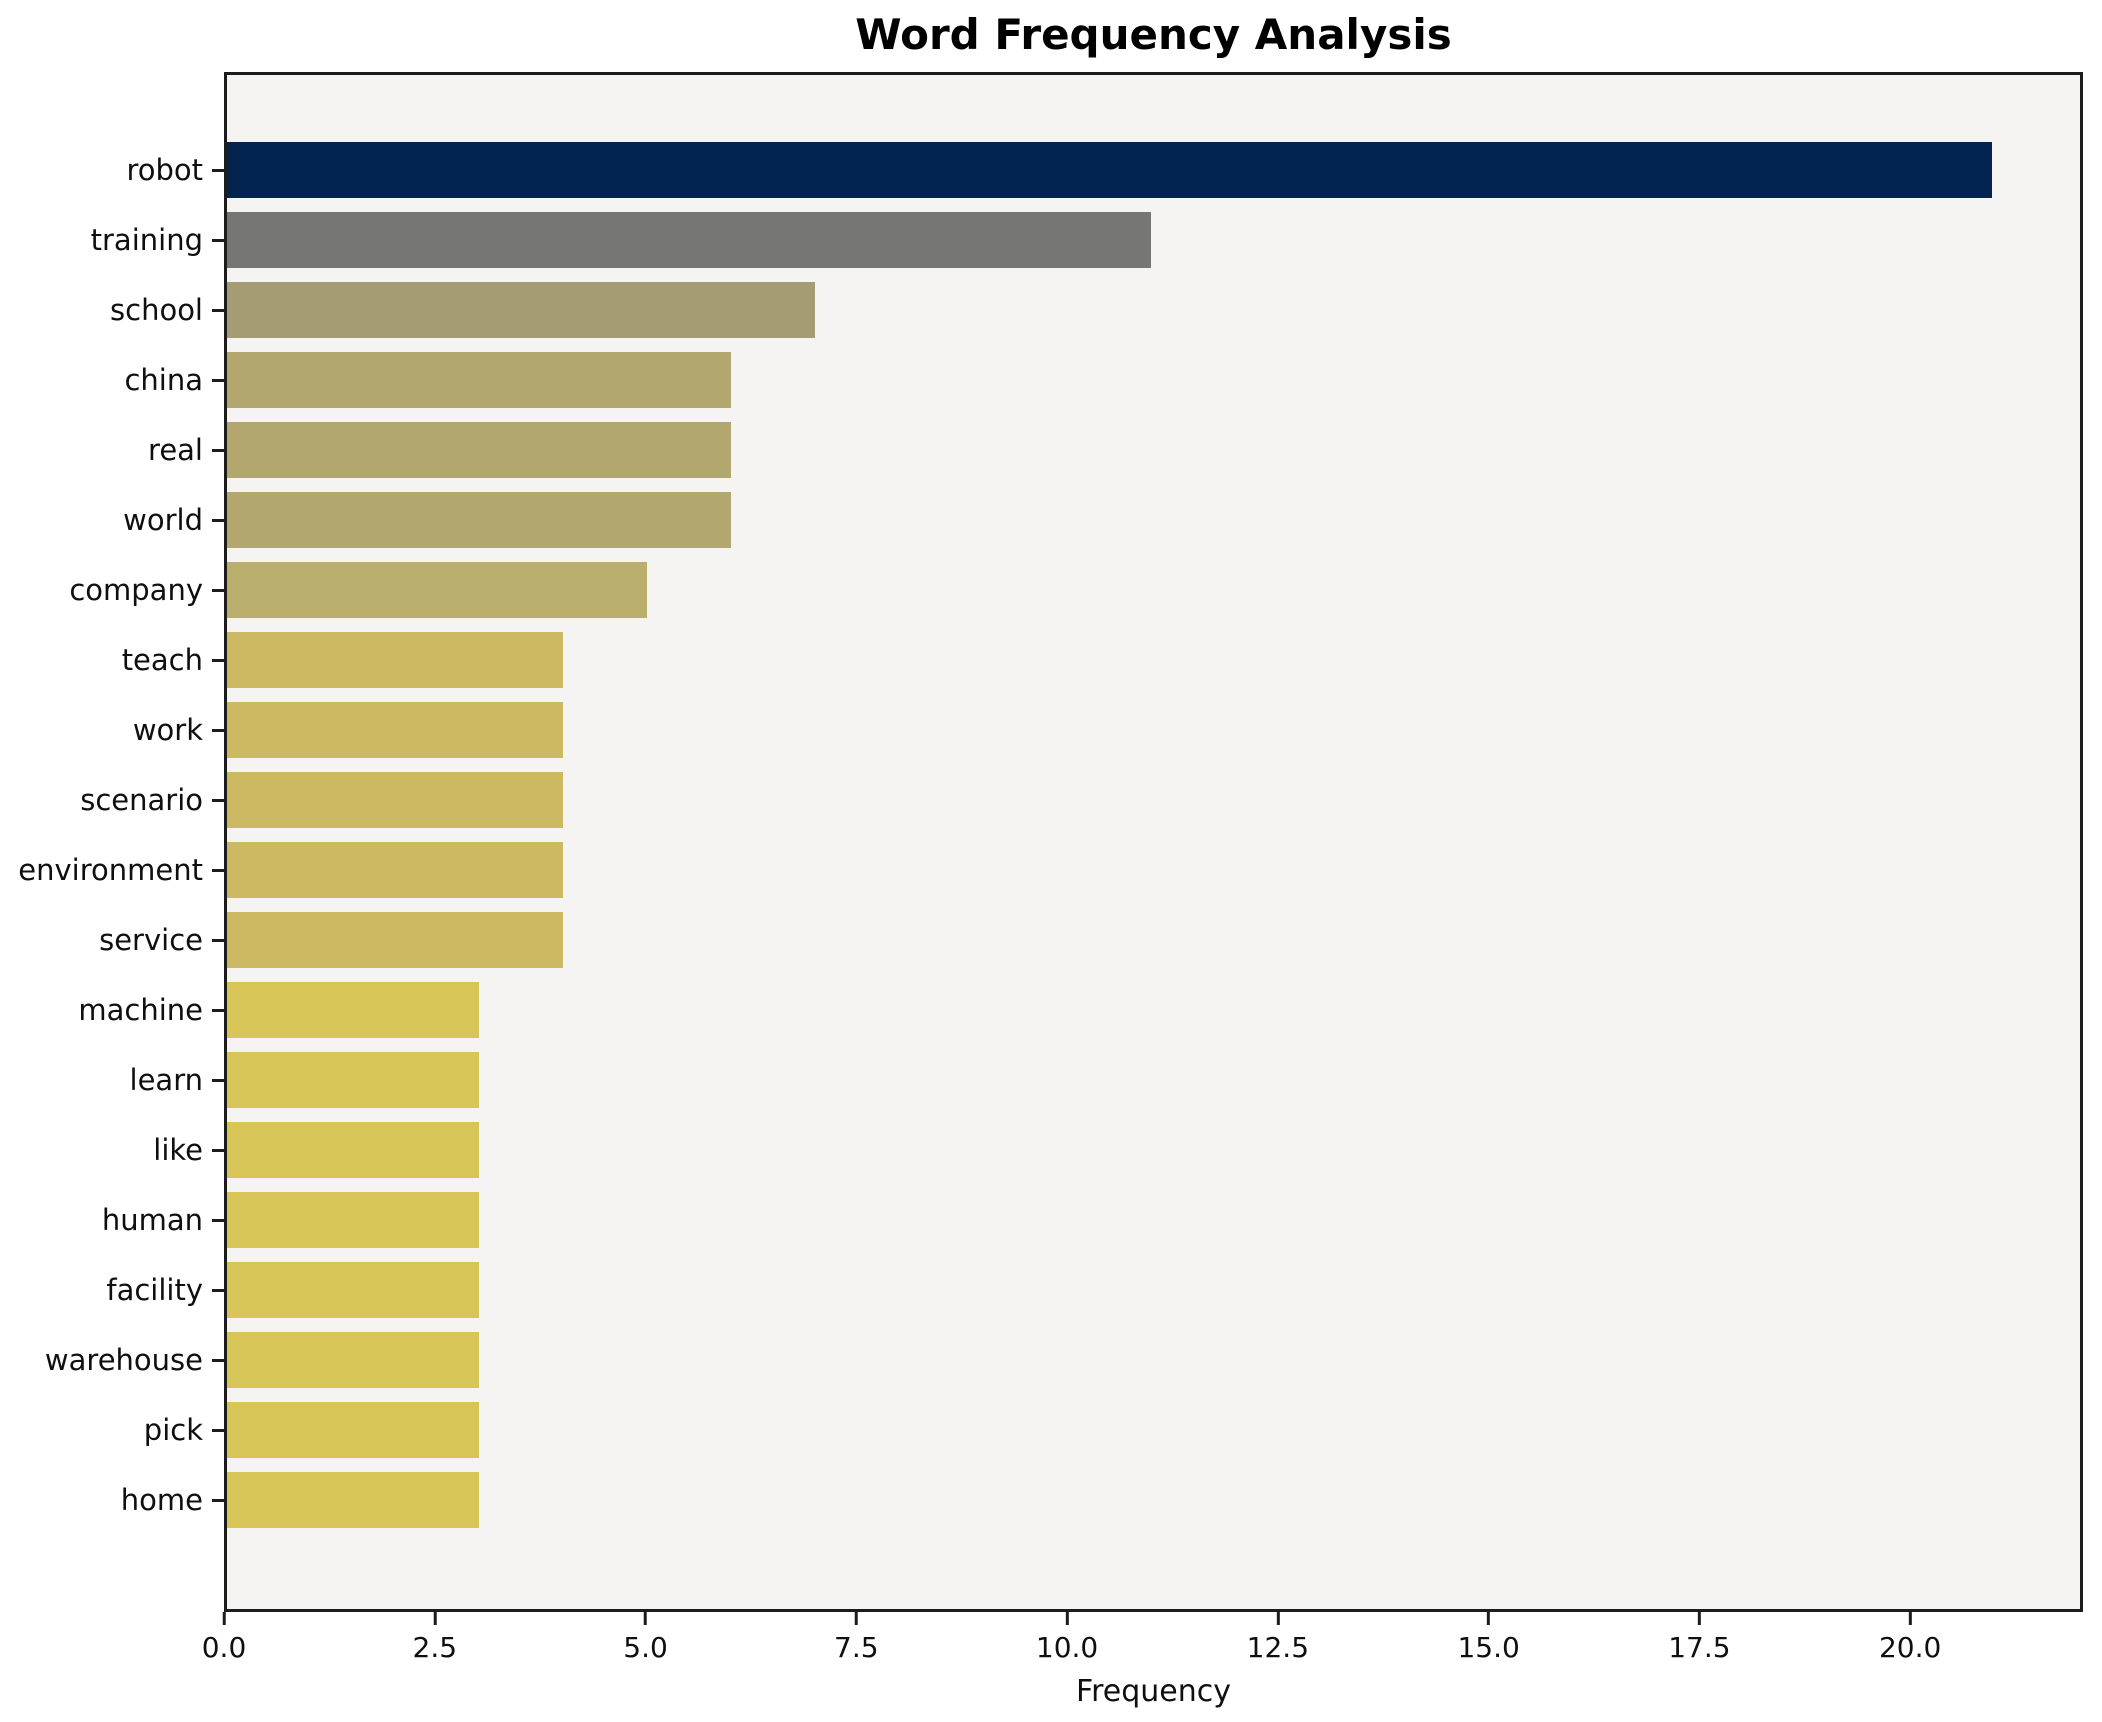  What do you see at coordinates (167, 730) in the screenshot?
I see `y-tick-label: work` at bounding box center [167, 730].